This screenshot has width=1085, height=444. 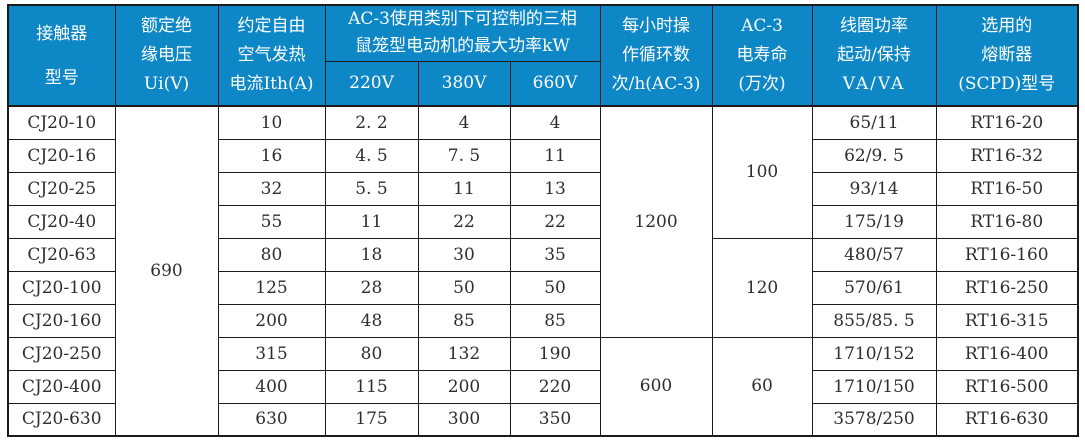 What do you see at coordinates (371, 386) in the screenshot?
I see `cell-kw220: 115` at bounding box center [371, 386].